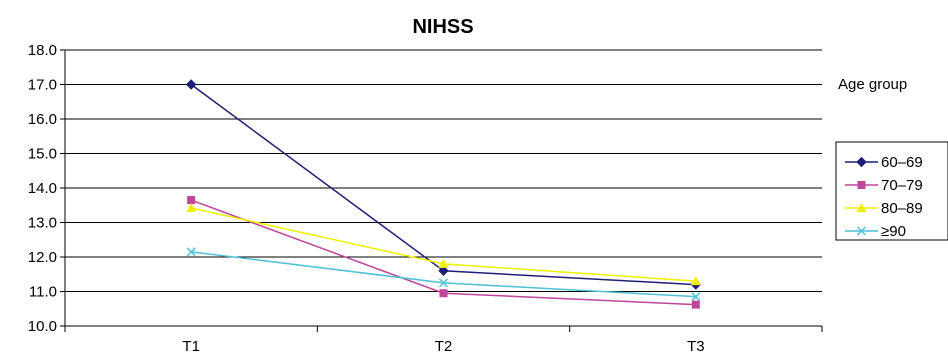 The width and height of the screenshot is (948, 360). Describe the element at coordinates (902, 185) in the screenshot. I see `legend-label: 70–79` at that location.